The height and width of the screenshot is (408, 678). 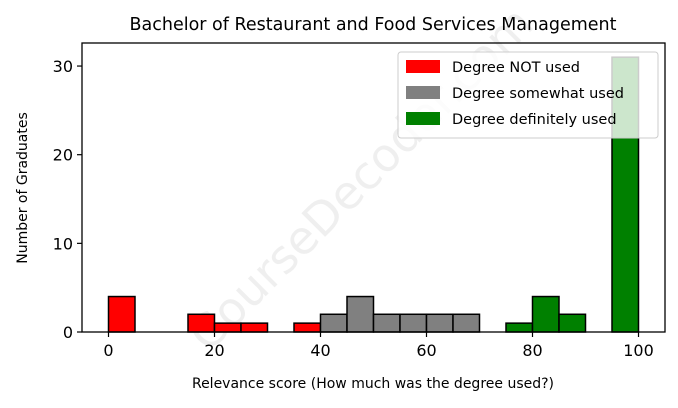 I want to click on x-tick-label-100: 100, so click(x=638, y=350).